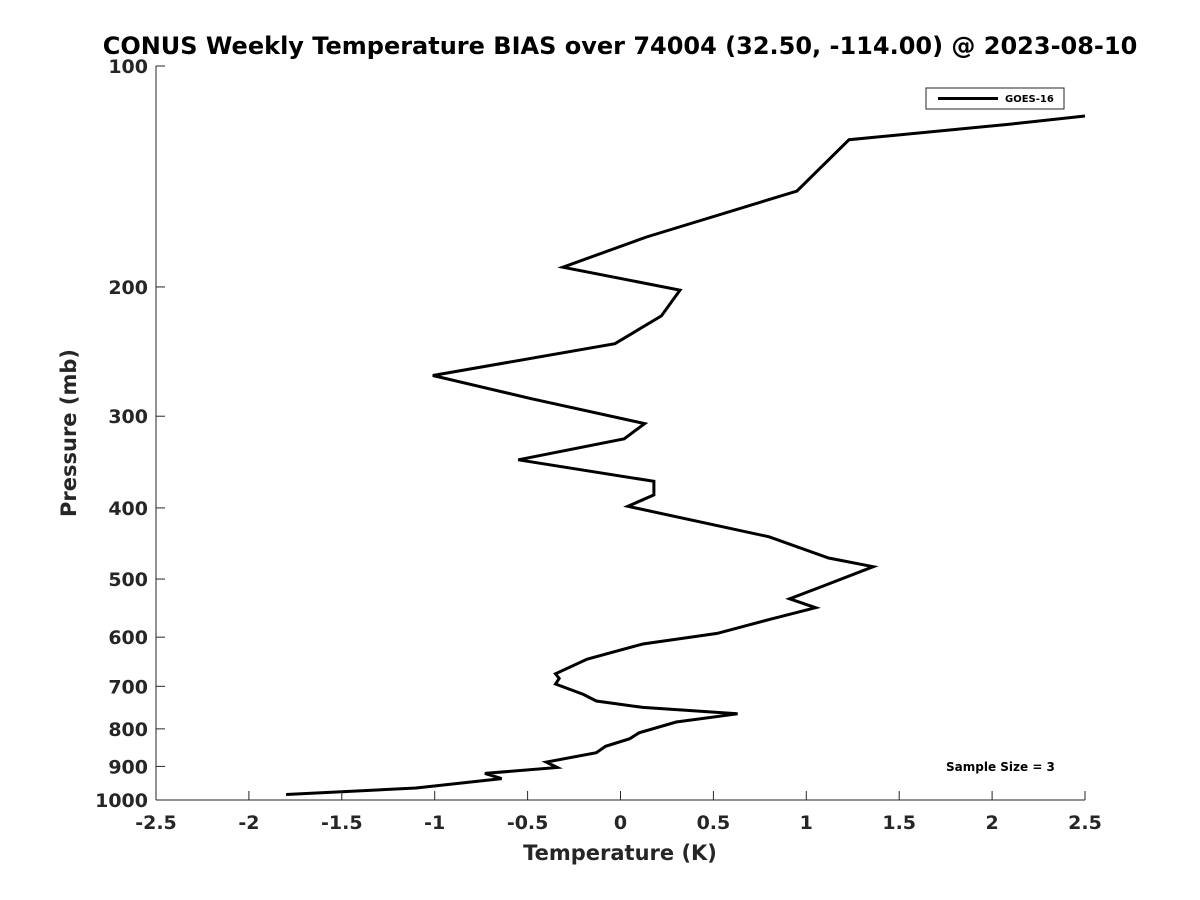  What do you see at coordinates (620, 823) in the screenshot?
I see `x-tick-label: 0` at bounding box center [620, 823].